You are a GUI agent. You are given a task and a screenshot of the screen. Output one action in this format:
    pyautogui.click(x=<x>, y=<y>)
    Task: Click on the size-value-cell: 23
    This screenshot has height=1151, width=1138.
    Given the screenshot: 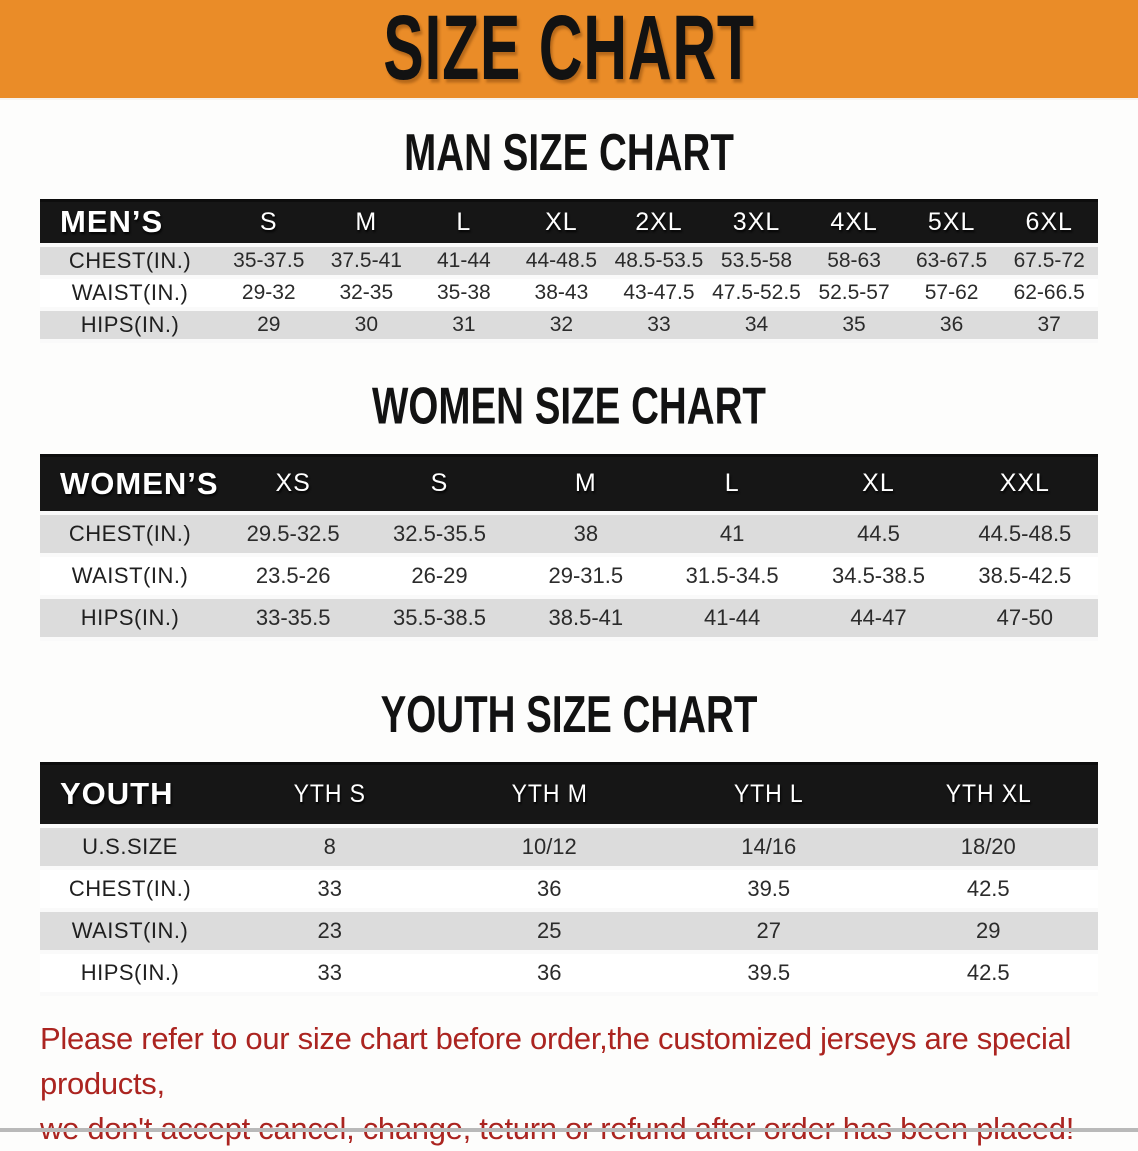 What is the action you would take?
    pyautogui.click(x=329, y=930)
    